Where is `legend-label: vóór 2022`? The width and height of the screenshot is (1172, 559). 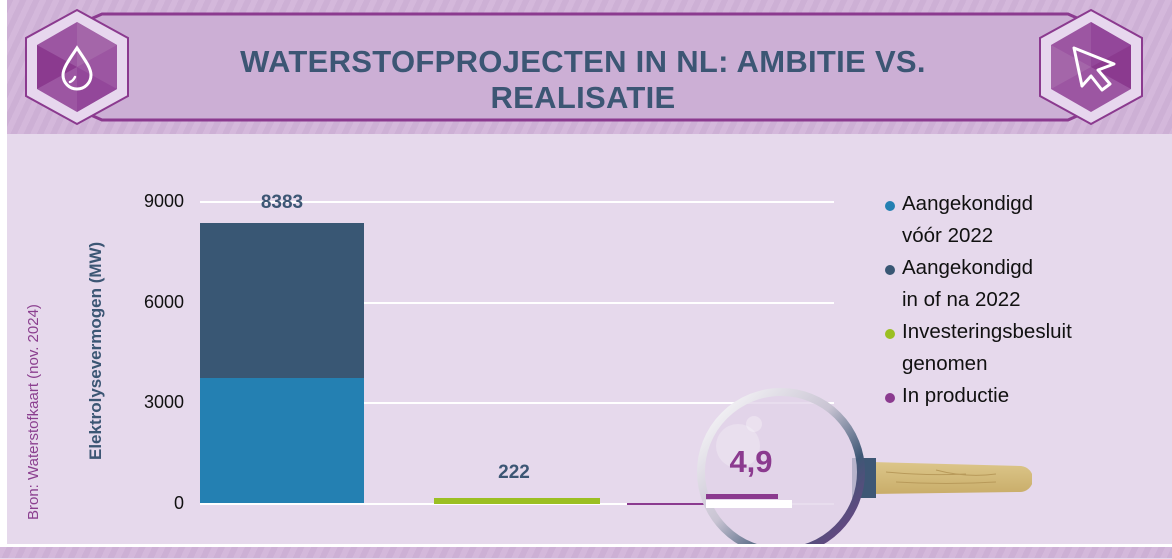 legend-label: vóór 2022 is located at coordinates (948, 235).